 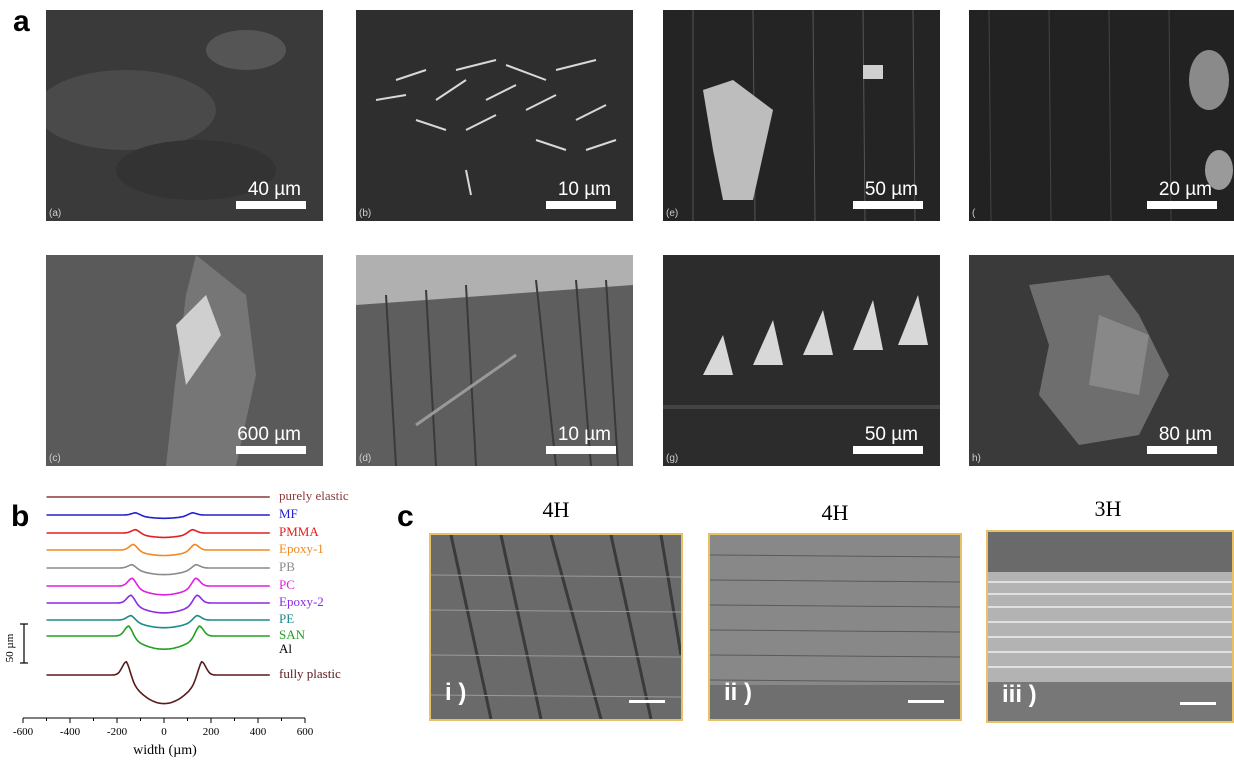 I want to click on legend-item: PB, so click(x=287, y=566).